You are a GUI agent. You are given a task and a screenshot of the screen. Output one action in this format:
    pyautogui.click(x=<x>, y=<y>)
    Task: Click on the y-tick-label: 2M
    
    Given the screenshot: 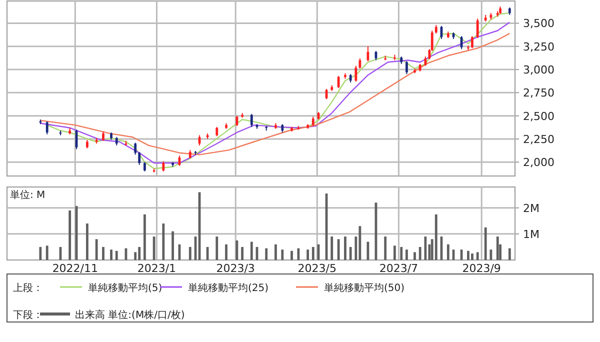 What is the action you would take?
    pyautogui.click(x=531, y=208)
    